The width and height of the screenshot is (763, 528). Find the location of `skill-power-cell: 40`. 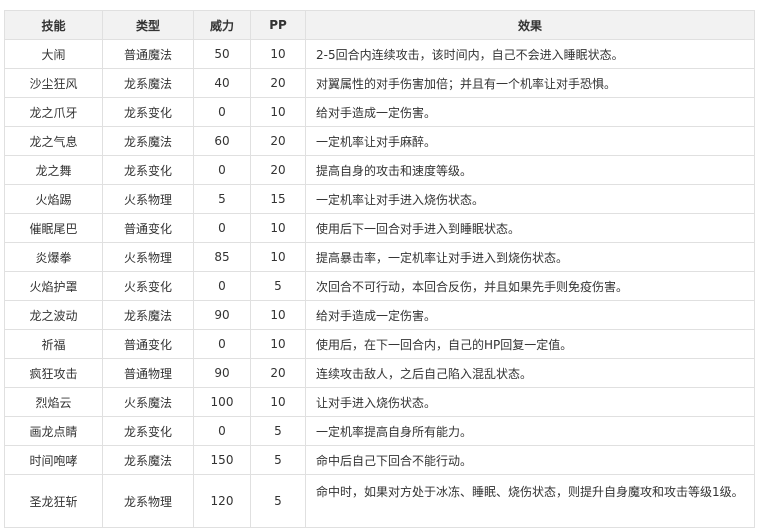

skill-power-cell: 40 is located at coordinates (222, 83).